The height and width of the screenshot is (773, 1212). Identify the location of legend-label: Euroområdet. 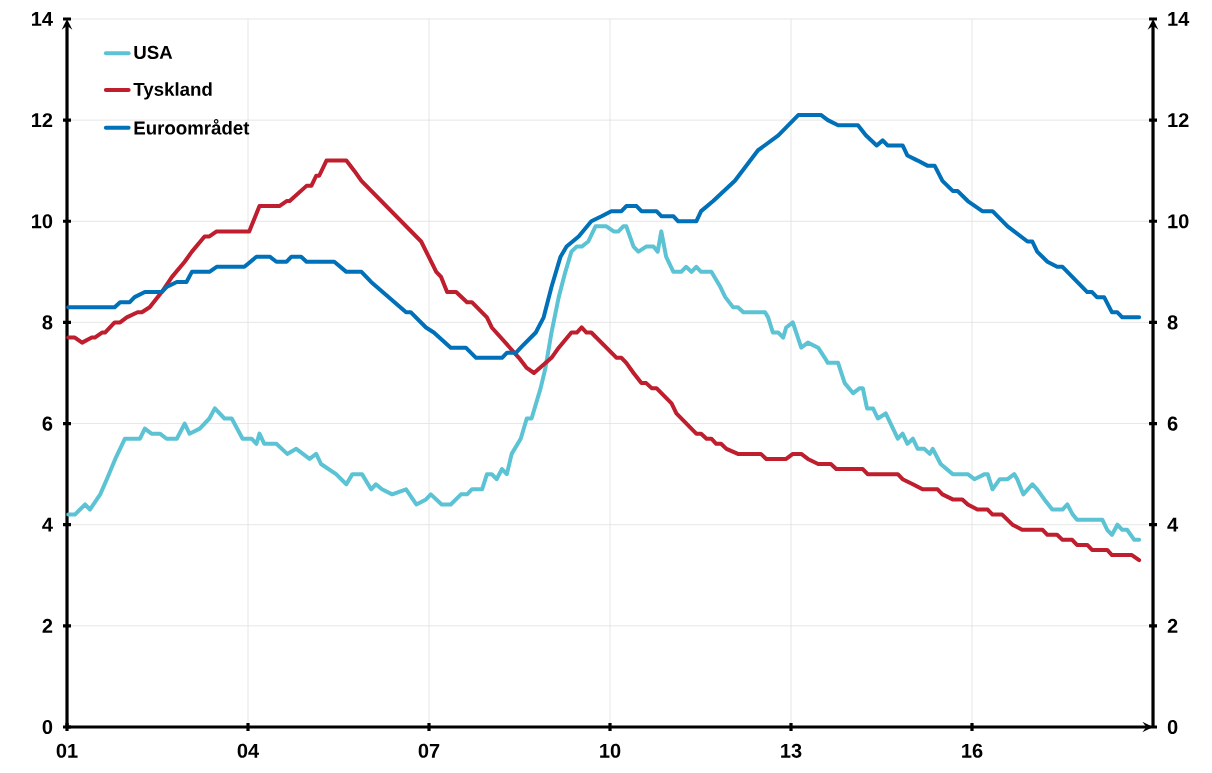
(192, 127).